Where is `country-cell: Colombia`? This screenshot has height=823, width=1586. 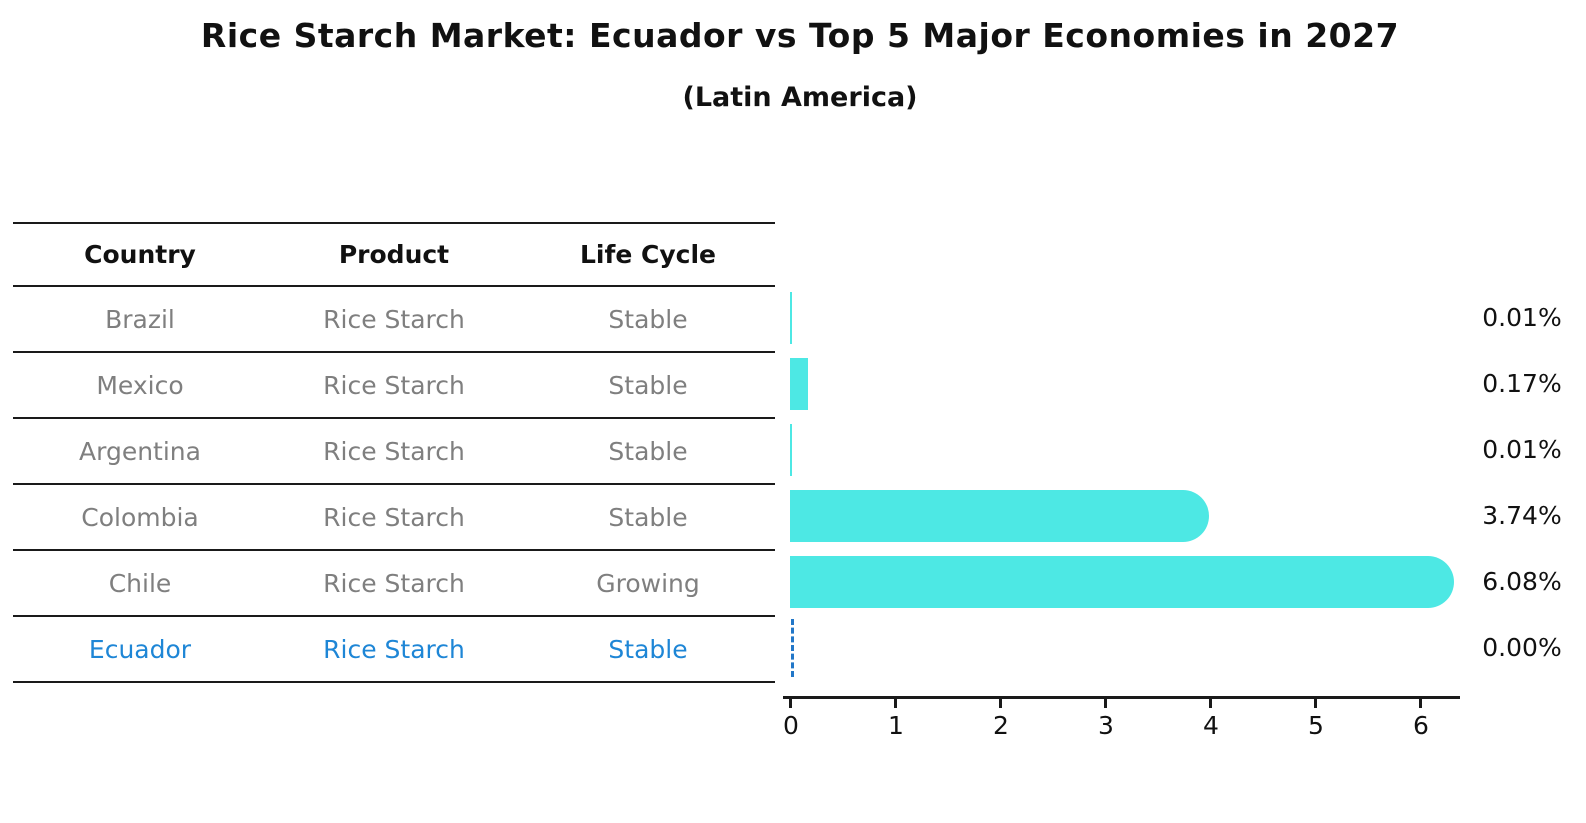
country-cell: Colombia is located at coordinates (140, 517).